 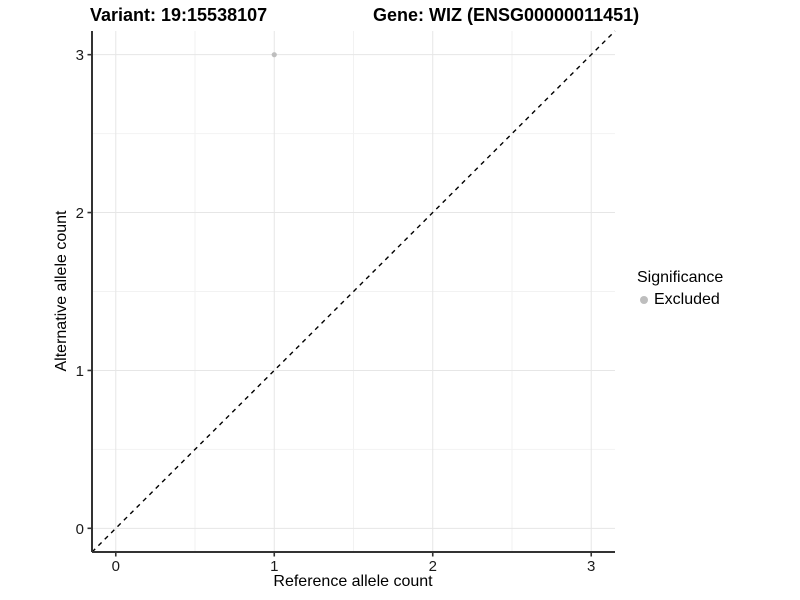 What do you see at coordinates (80, 213) in the screenshot?
I see `y-tick-label: 2` at bounding box center [80, 213].